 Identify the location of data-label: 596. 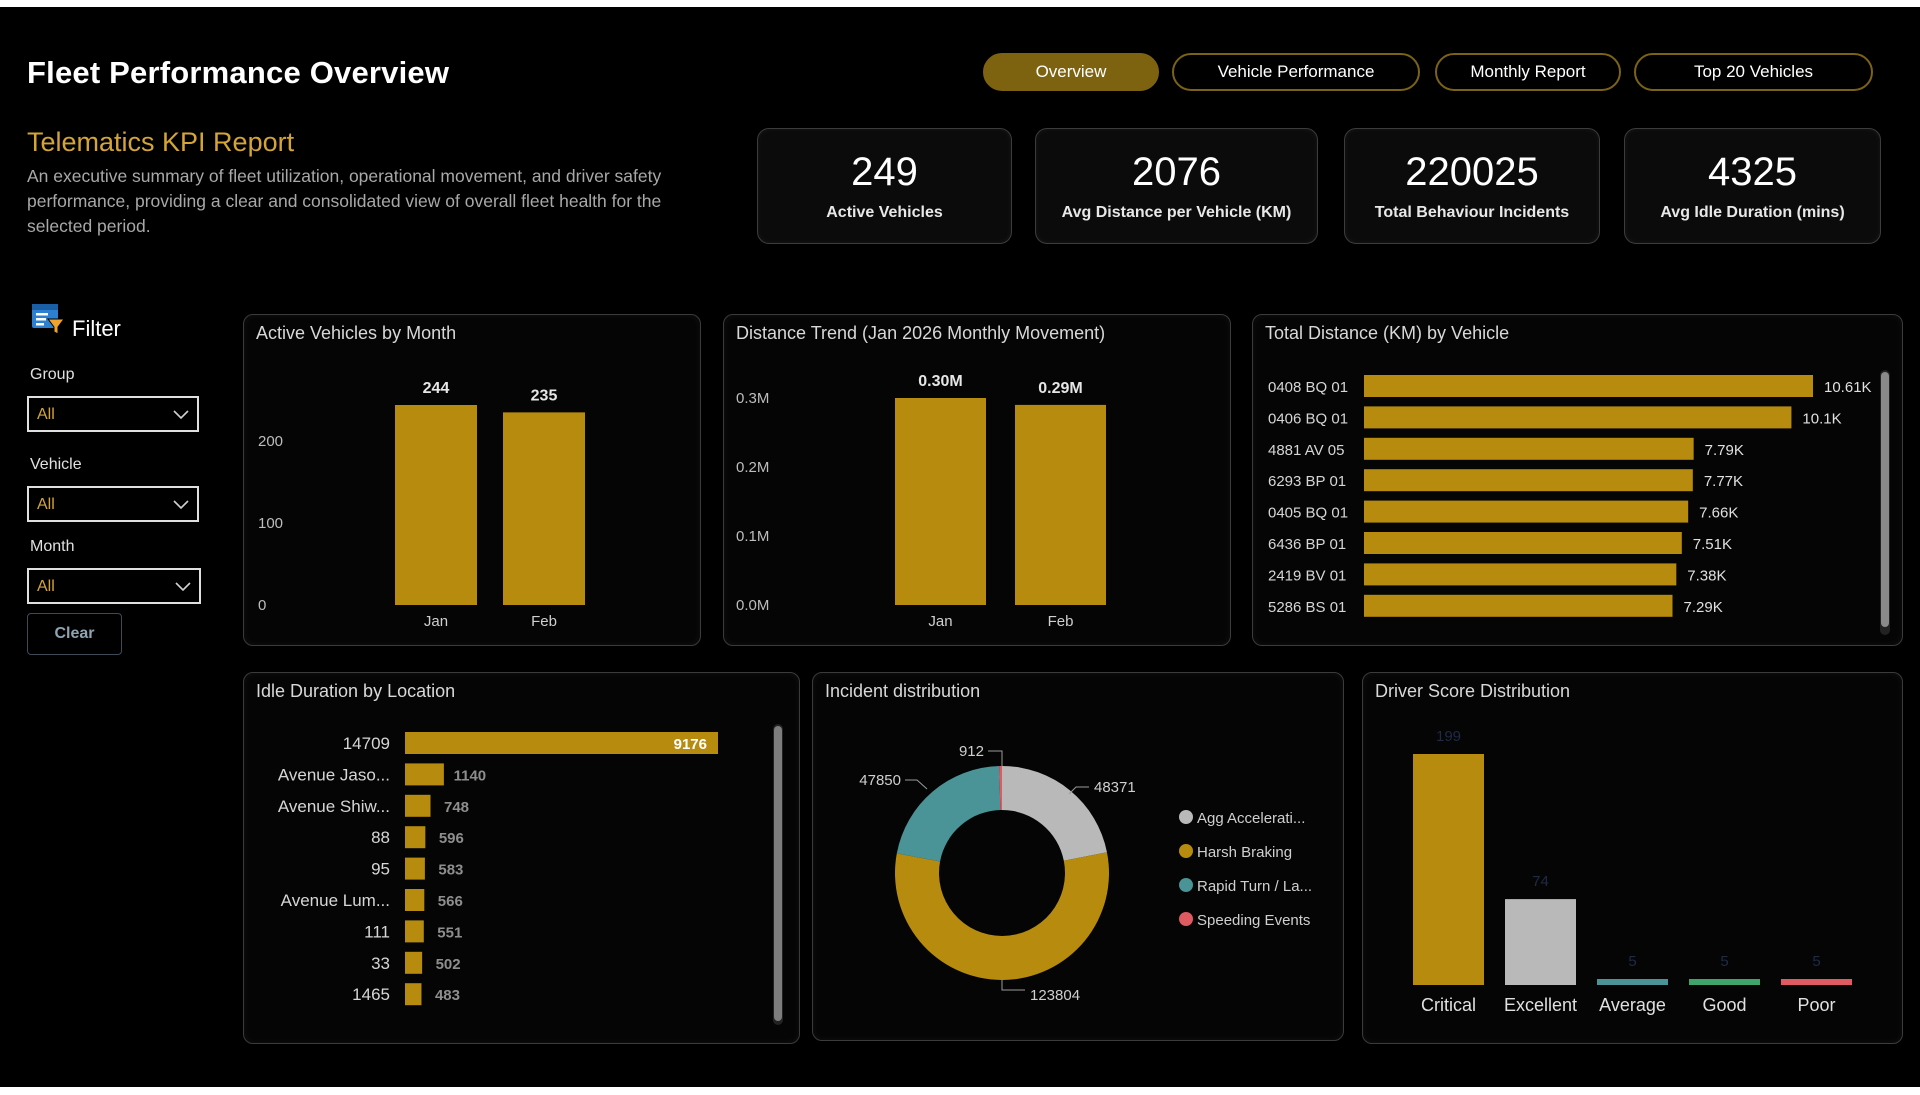
(451, 838).